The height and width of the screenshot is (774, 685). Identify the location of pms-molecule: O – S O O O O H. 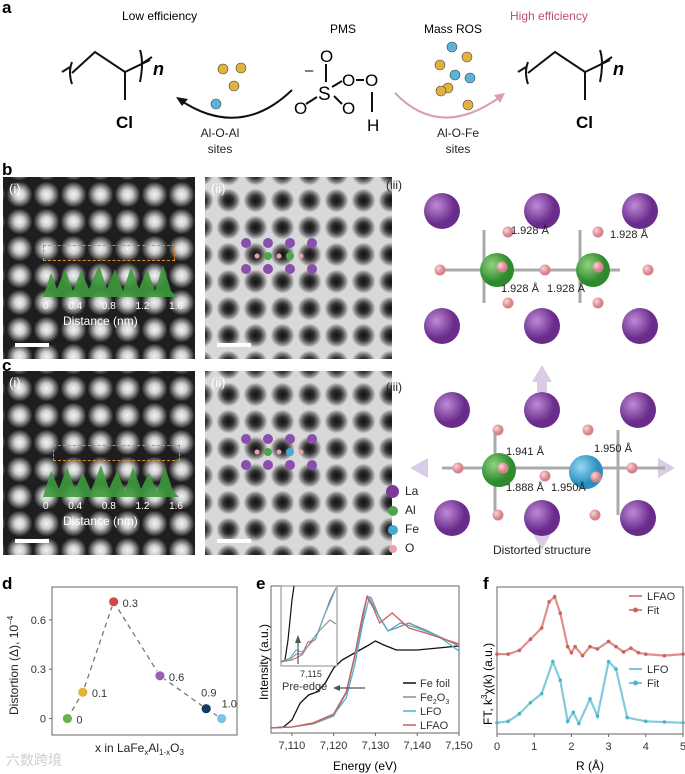
(336, 91).